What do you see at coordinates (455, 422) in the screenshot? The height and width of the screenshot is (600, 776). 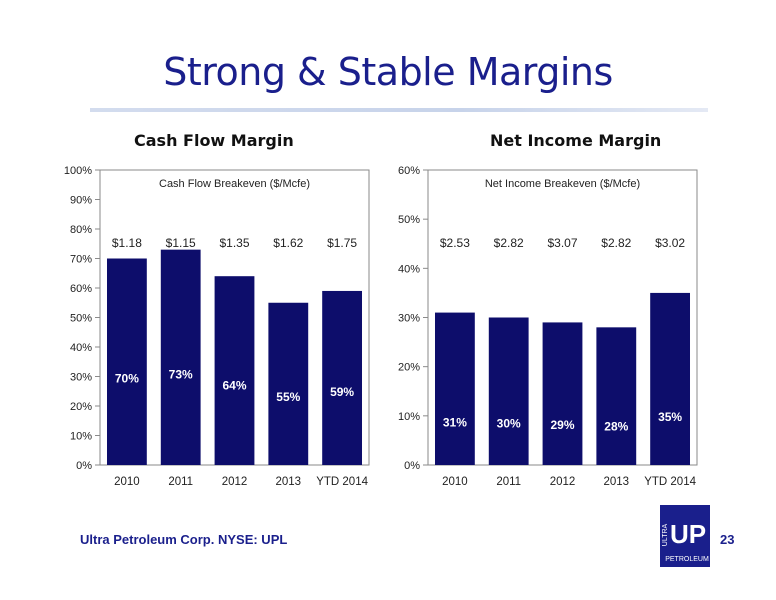 I see `bar-value-label: 31%` at bounding box center [455, 422].